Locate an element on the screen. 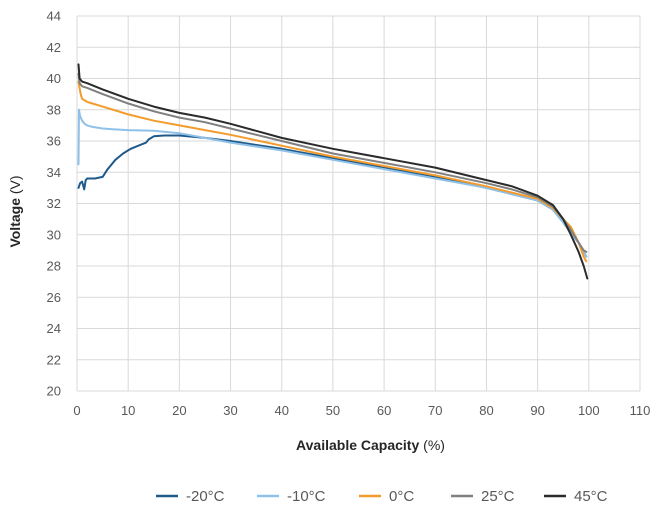 The height and width of the screenshot is (512, 650). x-tick-label: 110 is located at coordinates (640, 410).